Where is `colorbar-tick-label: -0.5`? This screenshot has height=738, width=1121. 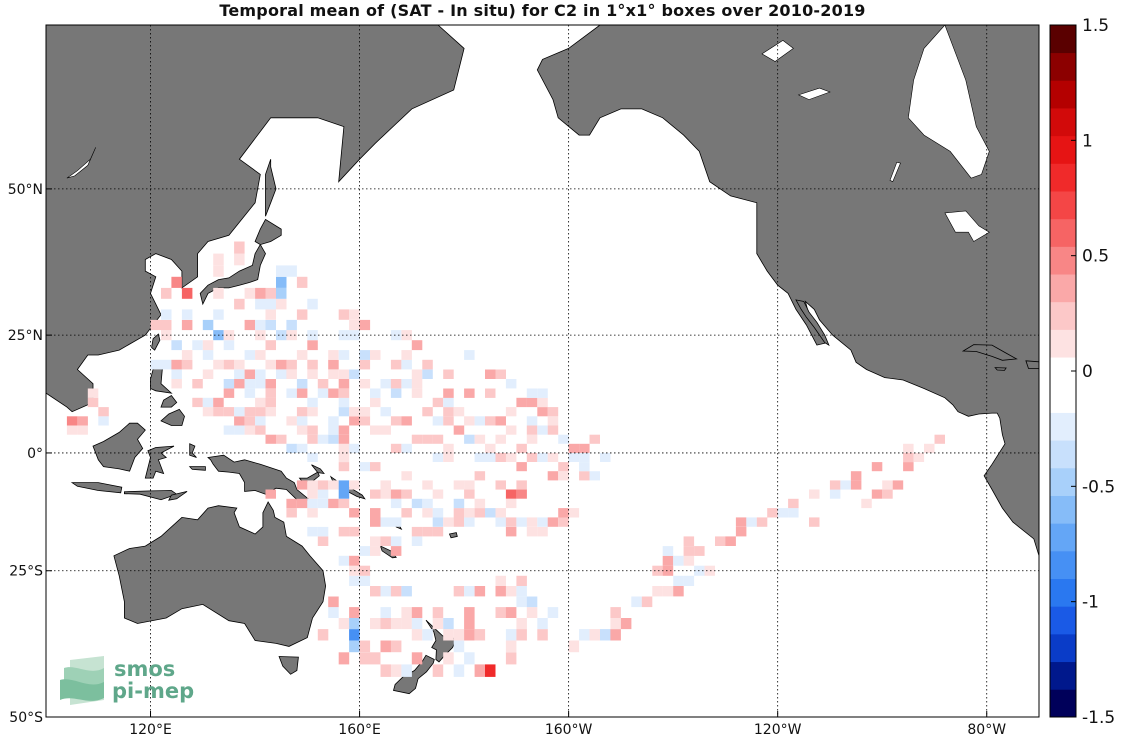
colorbar-tick-label: -0.5 is located at coordinates (1098, 487).